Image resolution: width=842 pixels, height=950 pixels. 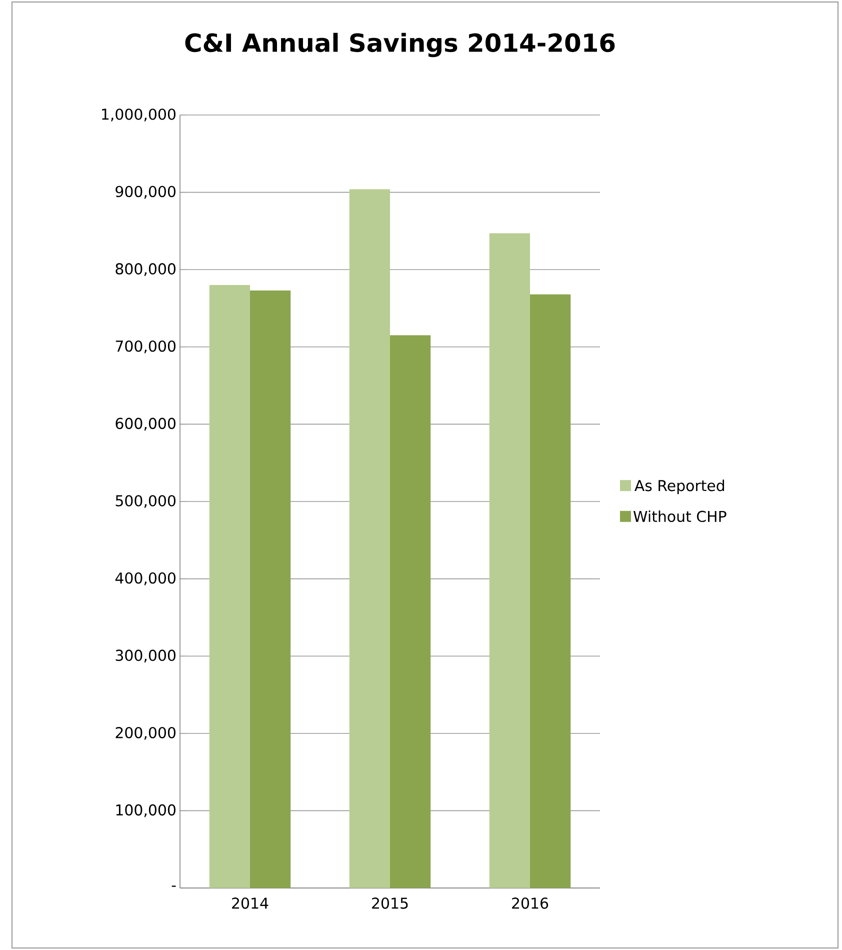 I want to click on y-tick-label: 500,000, so click(x=146, y=501).